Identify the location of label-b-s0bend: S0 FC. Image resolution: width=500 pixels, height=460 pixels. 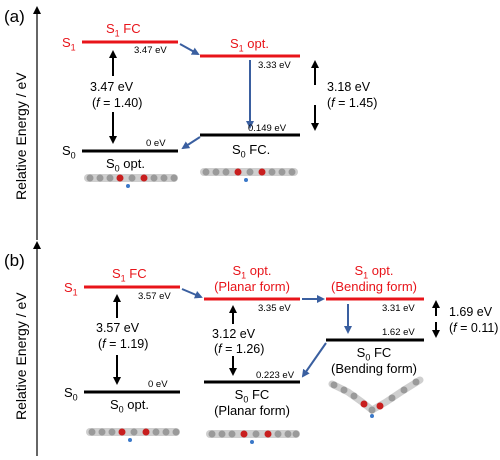
(374, 354).